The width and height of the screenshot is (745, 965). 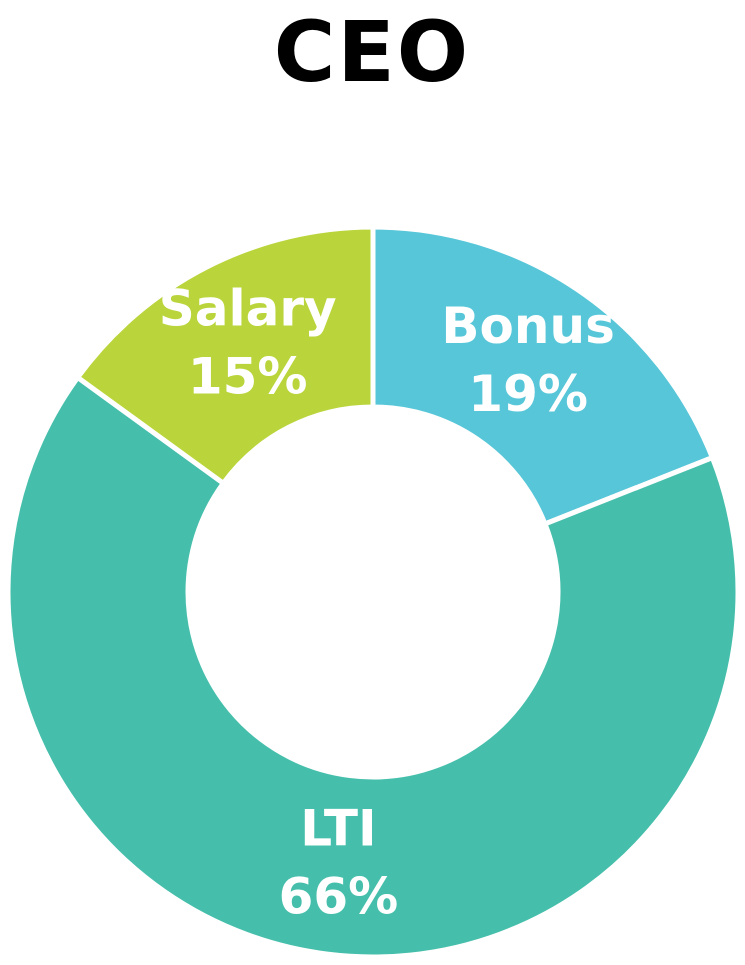 What do you see at coordinates (248, 309) in the screenshot?
I see `slice-category-label: Salary` at bounding box center [248, 309].